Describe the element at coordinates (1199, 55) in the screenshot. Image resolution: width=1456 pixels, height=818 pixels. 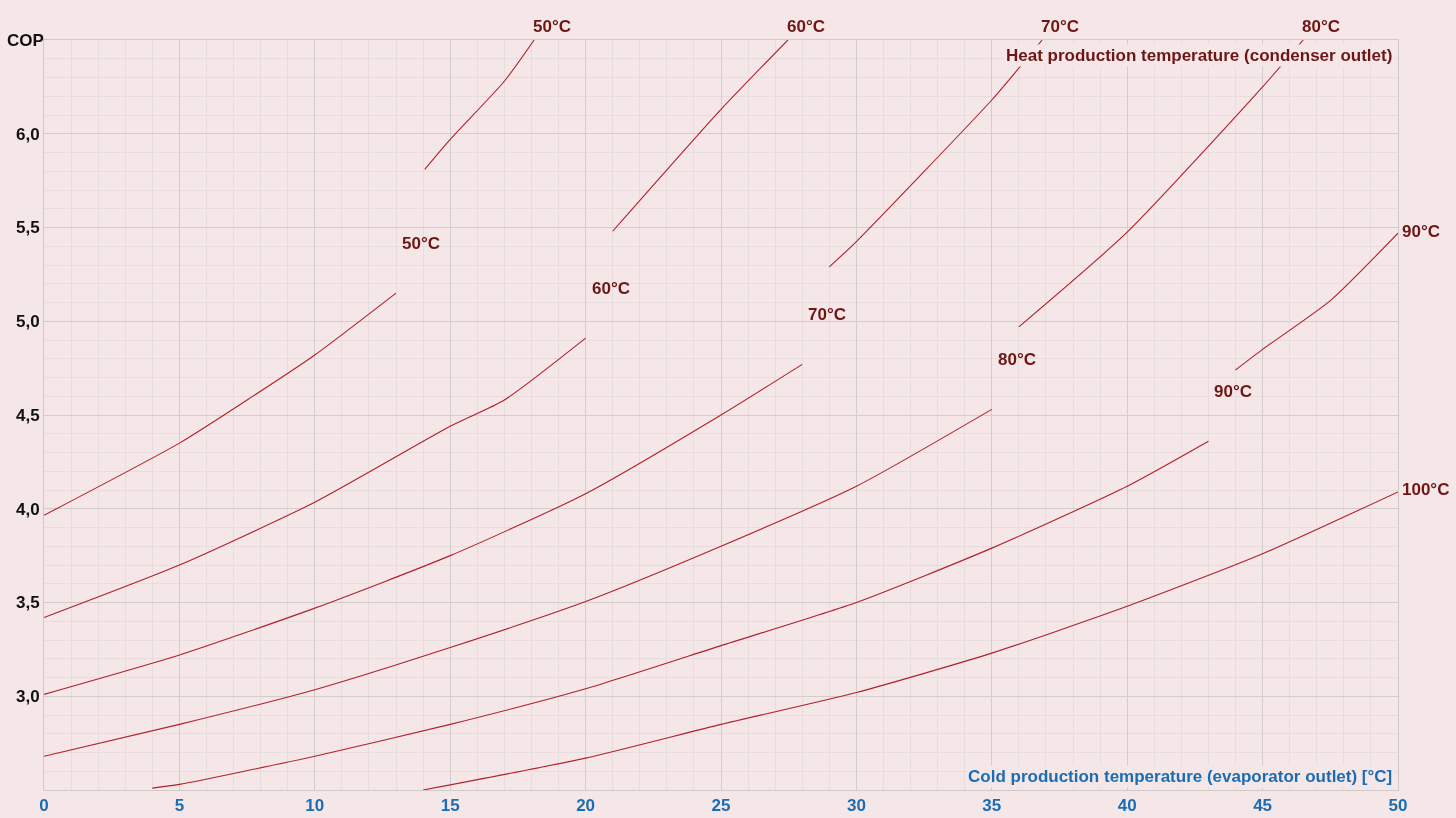
I see `annotation: Heat production temperature (condenser outlet)` at that location.